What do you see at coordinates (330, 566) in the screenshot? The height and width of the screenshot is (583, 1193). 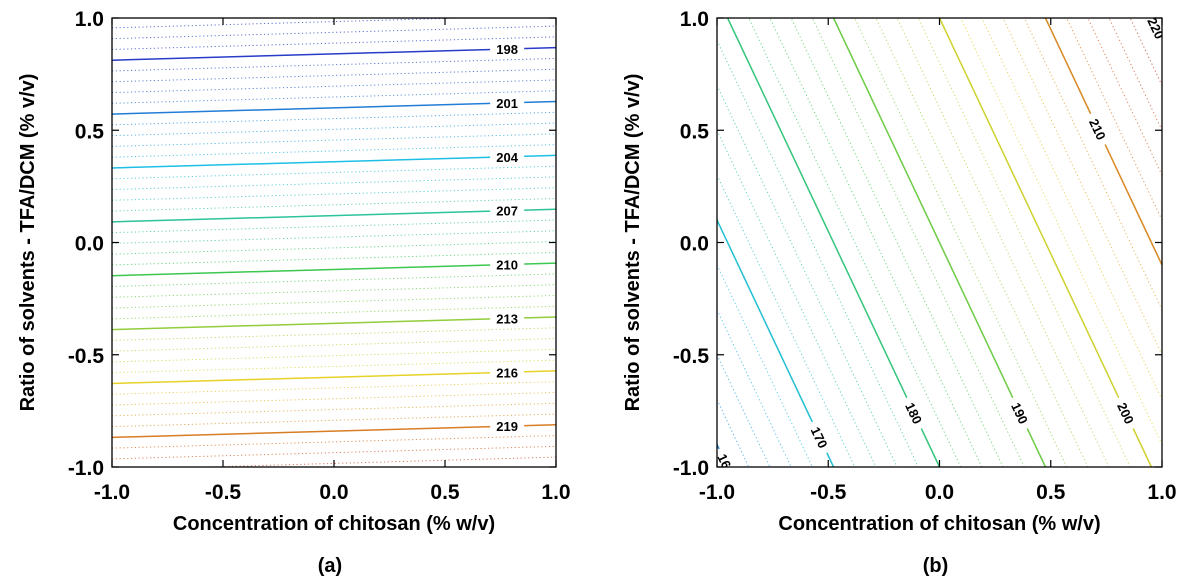 I see `panel-caption: (a)` at bounding box center [330, 566].